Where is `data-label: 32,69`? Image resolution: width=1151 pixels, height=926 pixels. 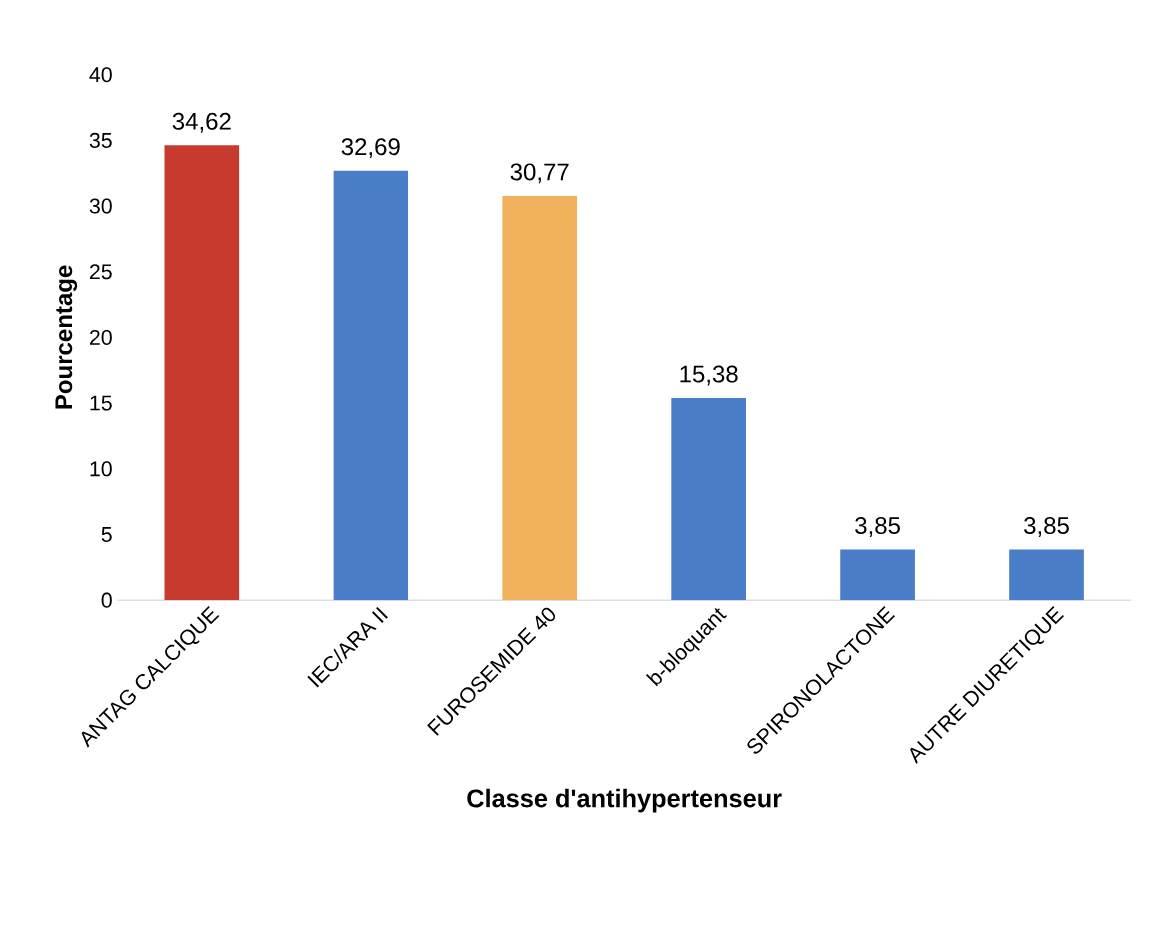 data-label: 32,69 is located at coordinates (370, 148).